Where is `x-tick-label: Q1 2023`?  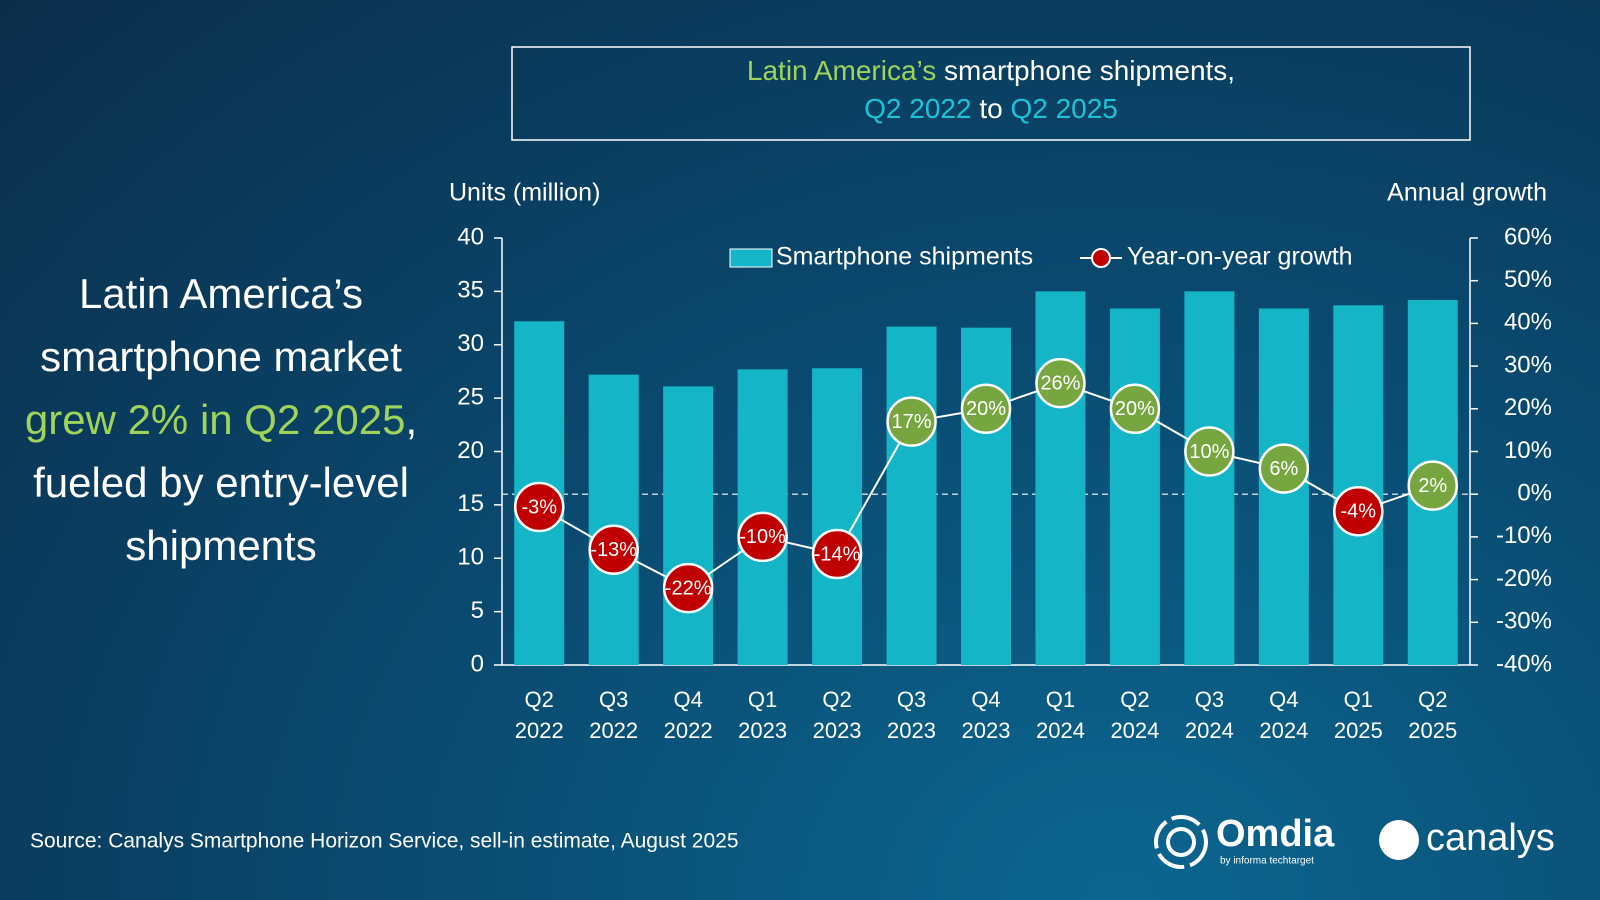
x-tick-label: Q1 2023 is located at coordinates (762, 715).